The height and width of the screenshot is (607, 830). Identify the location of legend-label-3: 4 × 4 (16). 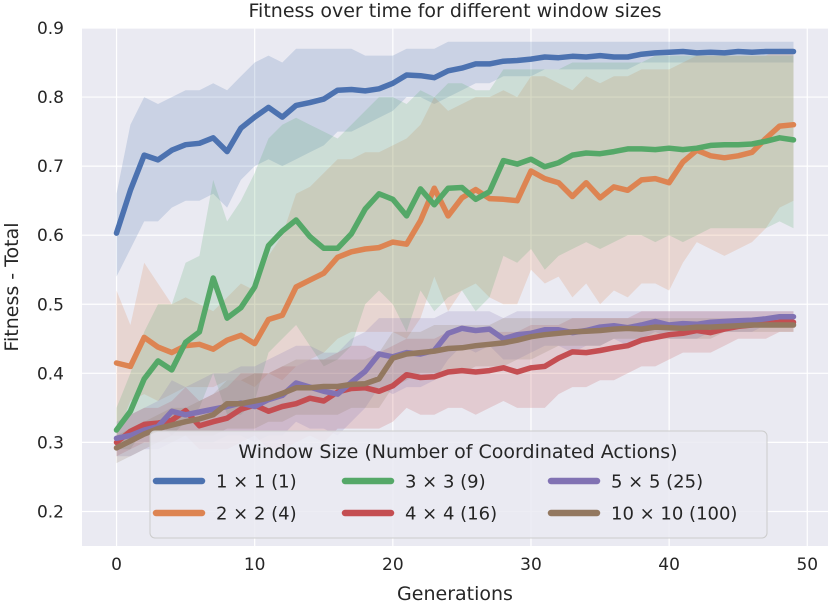
(451, 514).